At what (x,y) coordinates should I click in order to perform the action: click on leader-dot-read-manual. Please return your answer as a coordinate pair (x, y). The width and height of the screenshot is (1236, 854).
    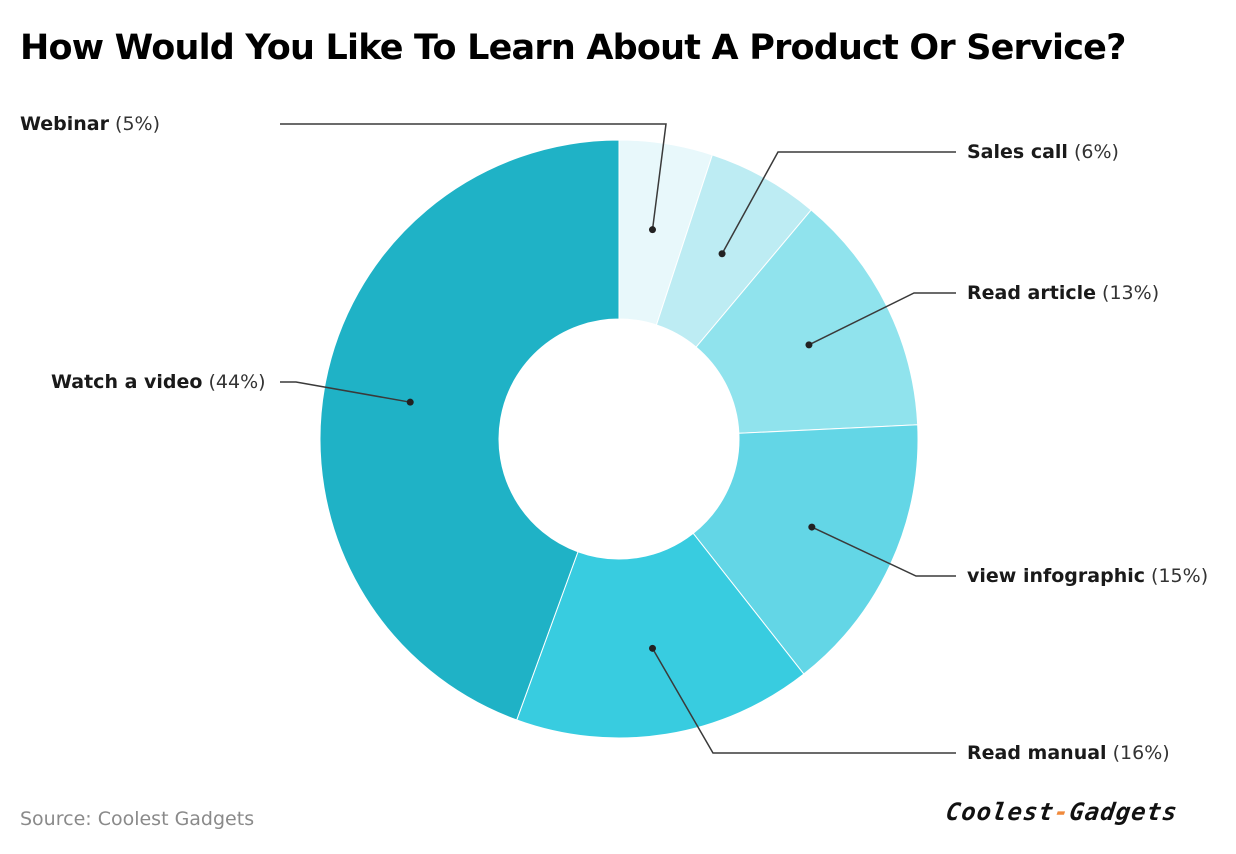
    Looking at the image, I should click on (652, 648).